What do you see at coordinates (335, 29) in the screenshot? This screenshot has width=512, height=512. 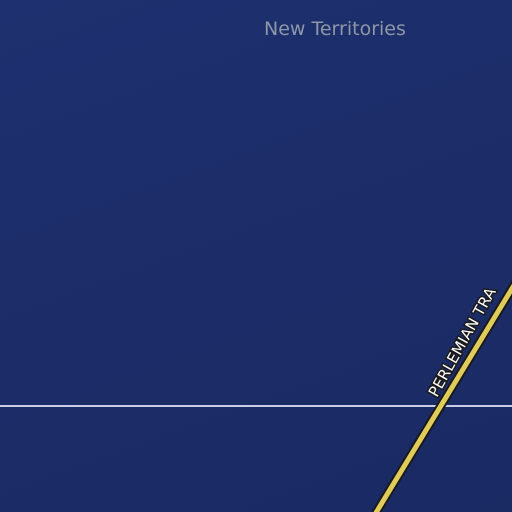 I see `region-label: New Territories` at bounding box center [335, 29].